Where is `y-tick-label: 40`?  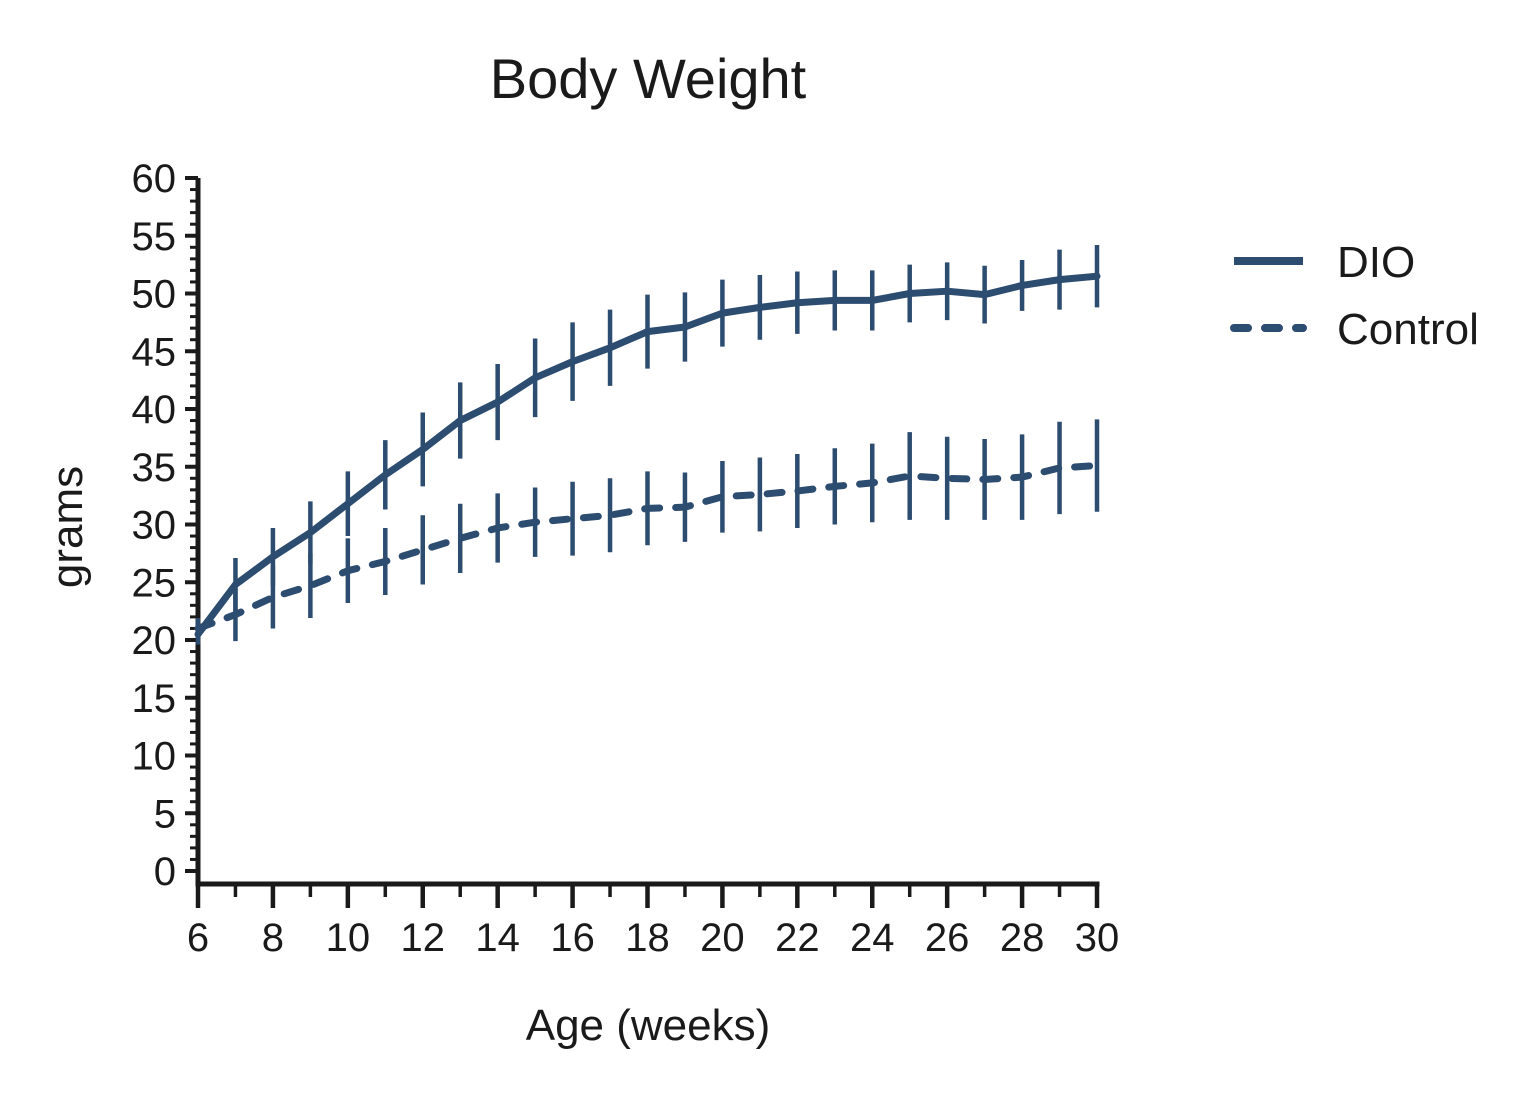
y-tick-label: 40 is located at coordinates (154, 410).